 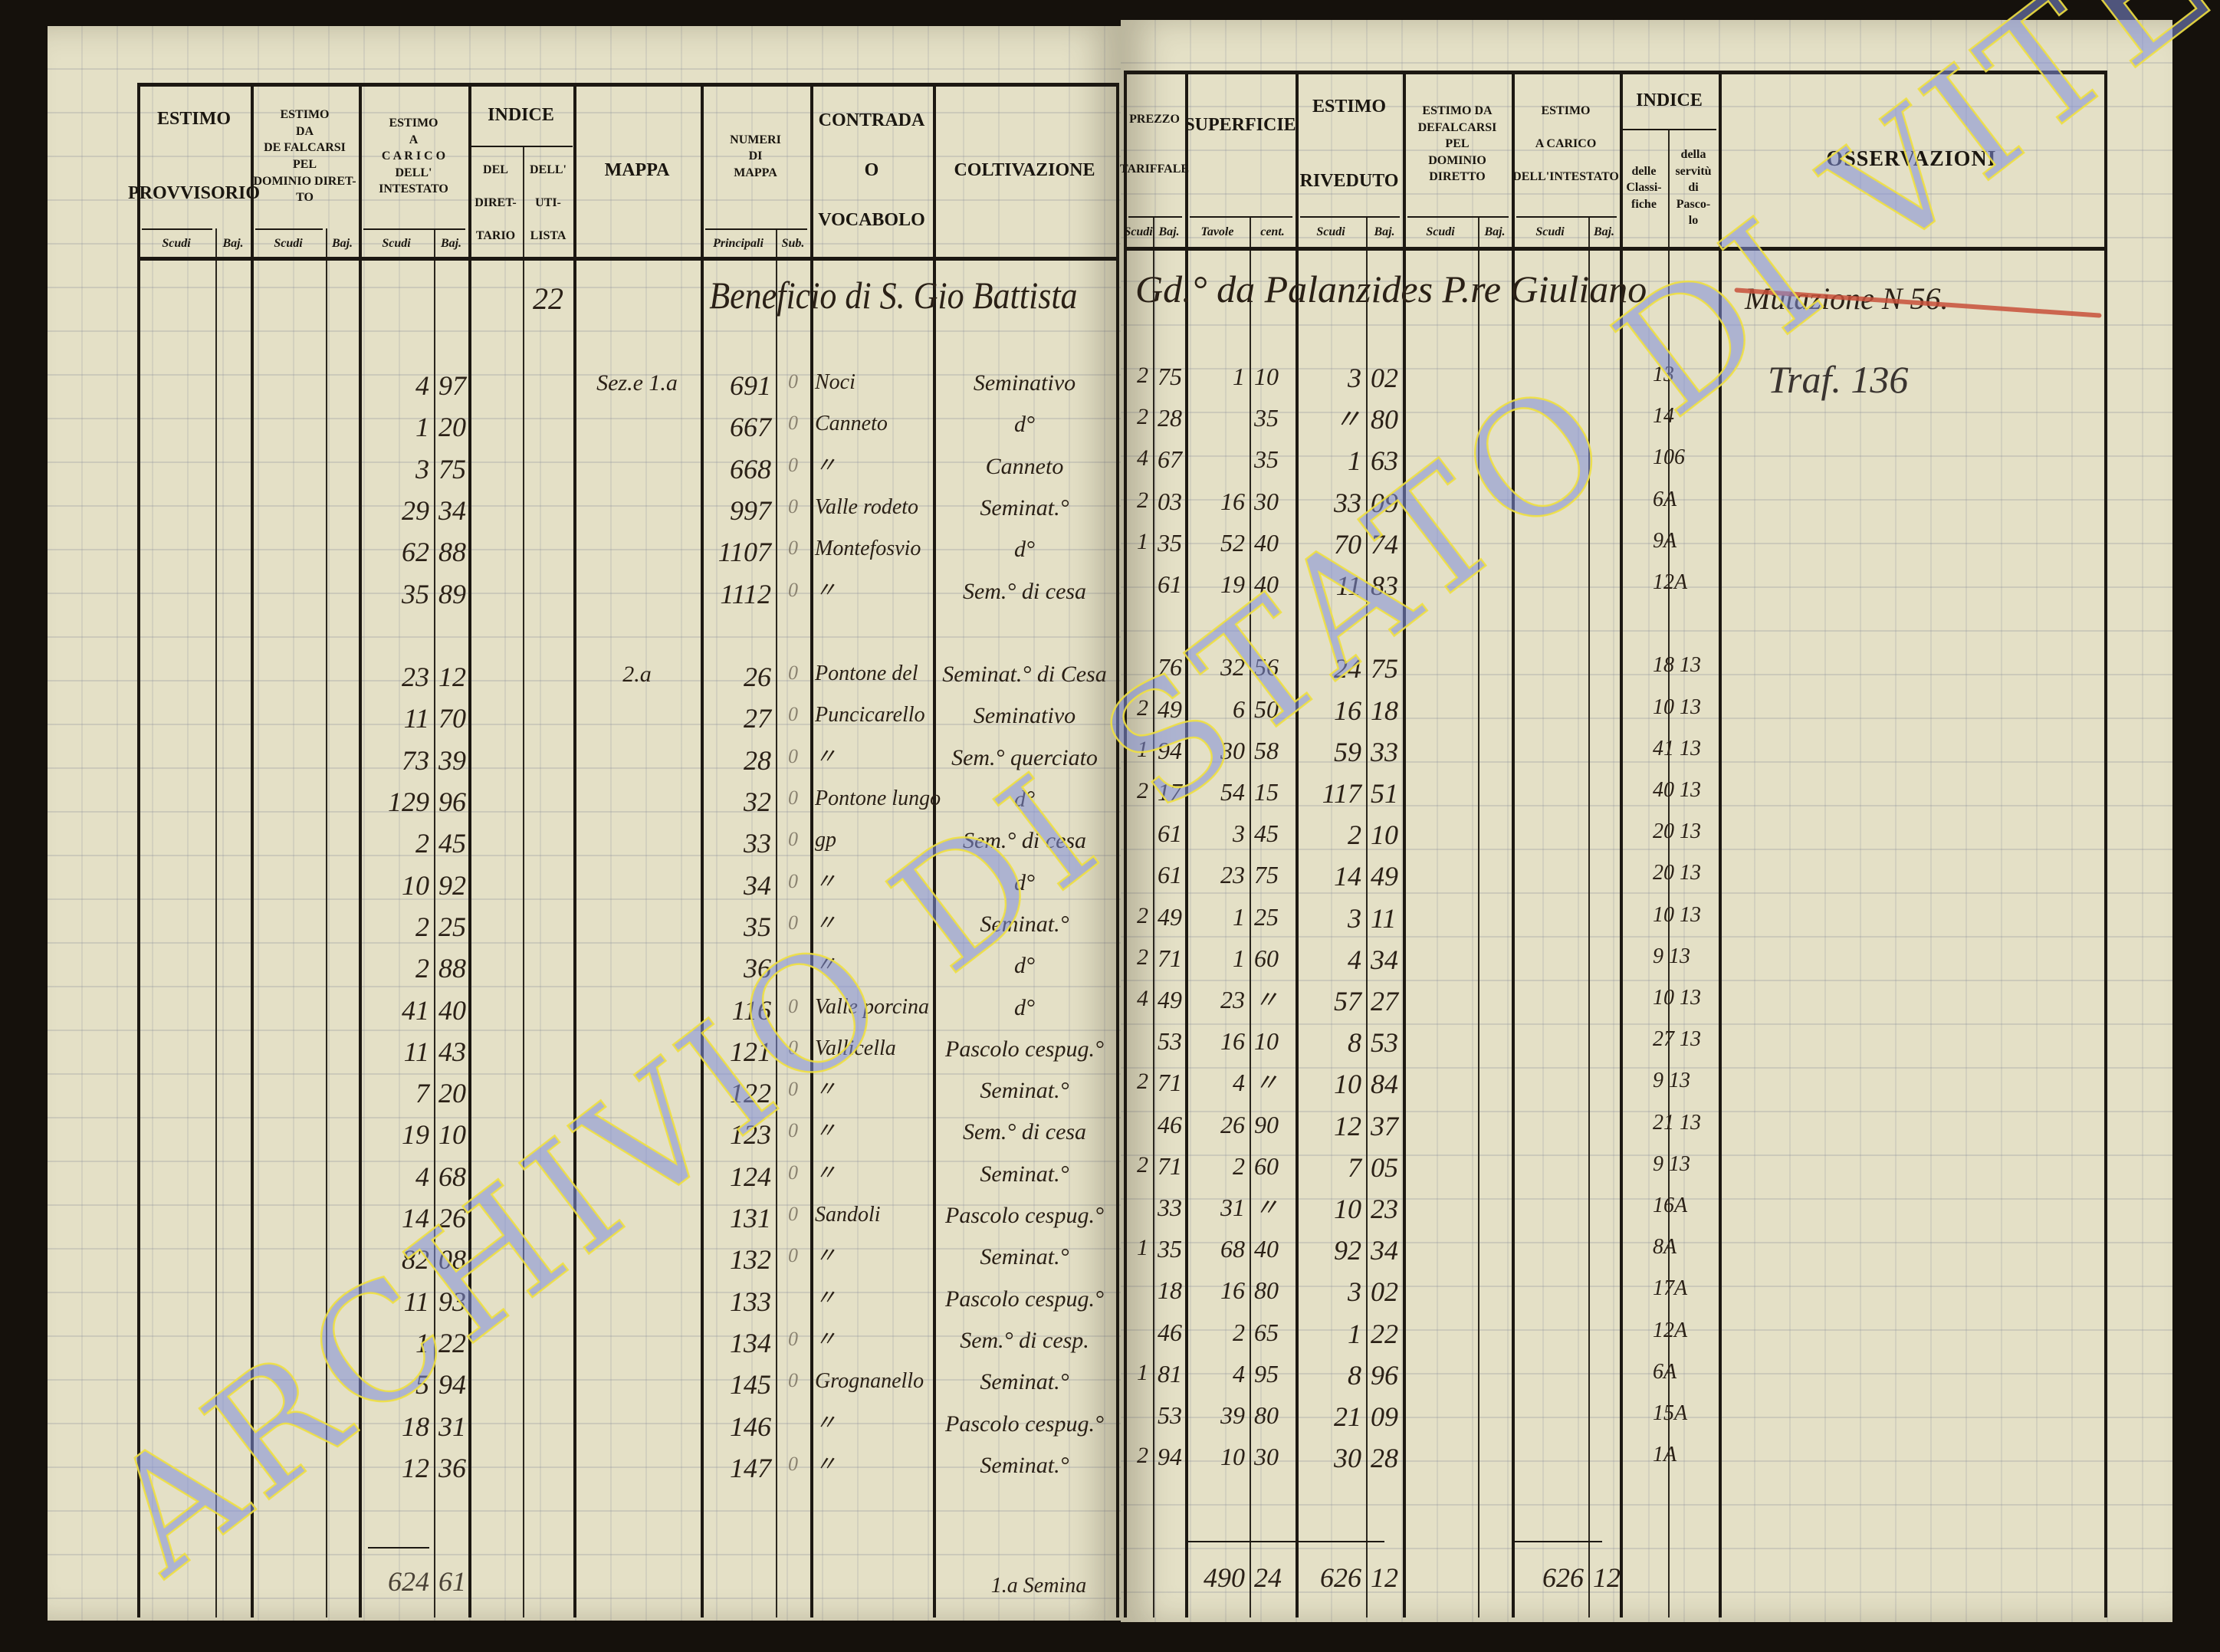 What do you see at coordinates (452, 510) in the screenshot?
I see `carico-baj: 34` at bounding box center [452, 510].